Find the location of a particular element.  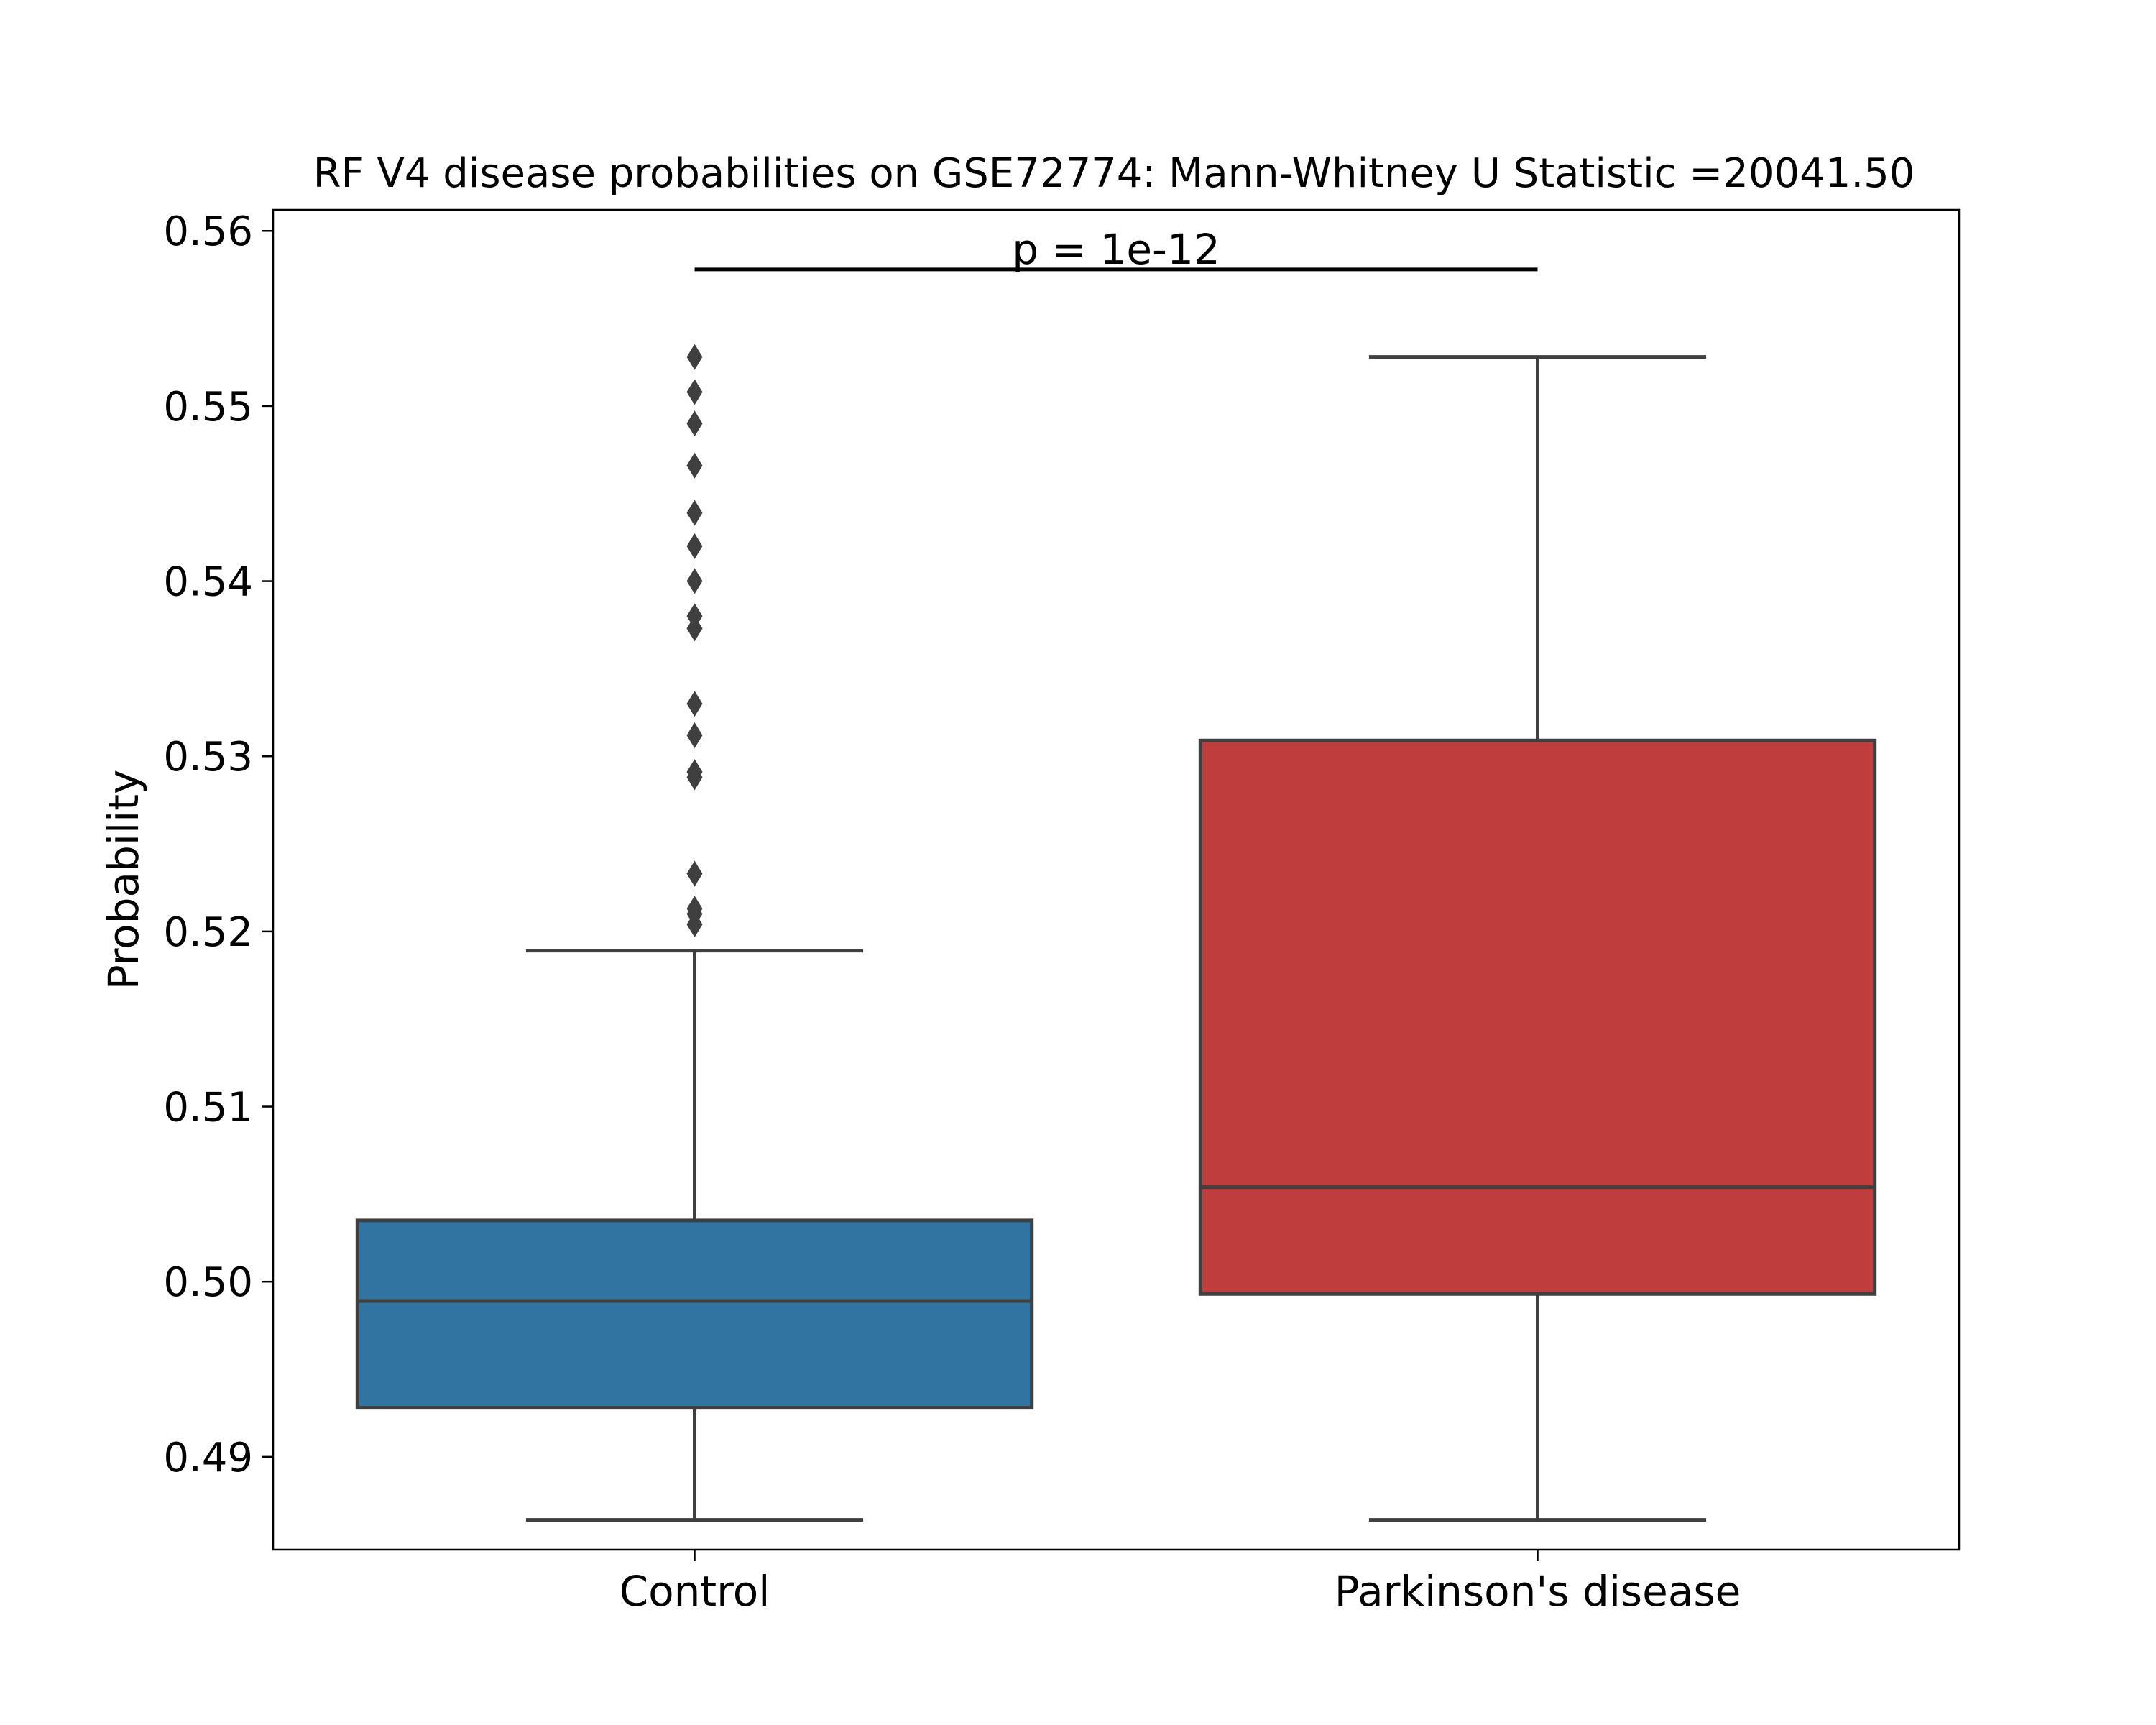

y-tick-label: 0.52 is located at coordinates (208, 932).